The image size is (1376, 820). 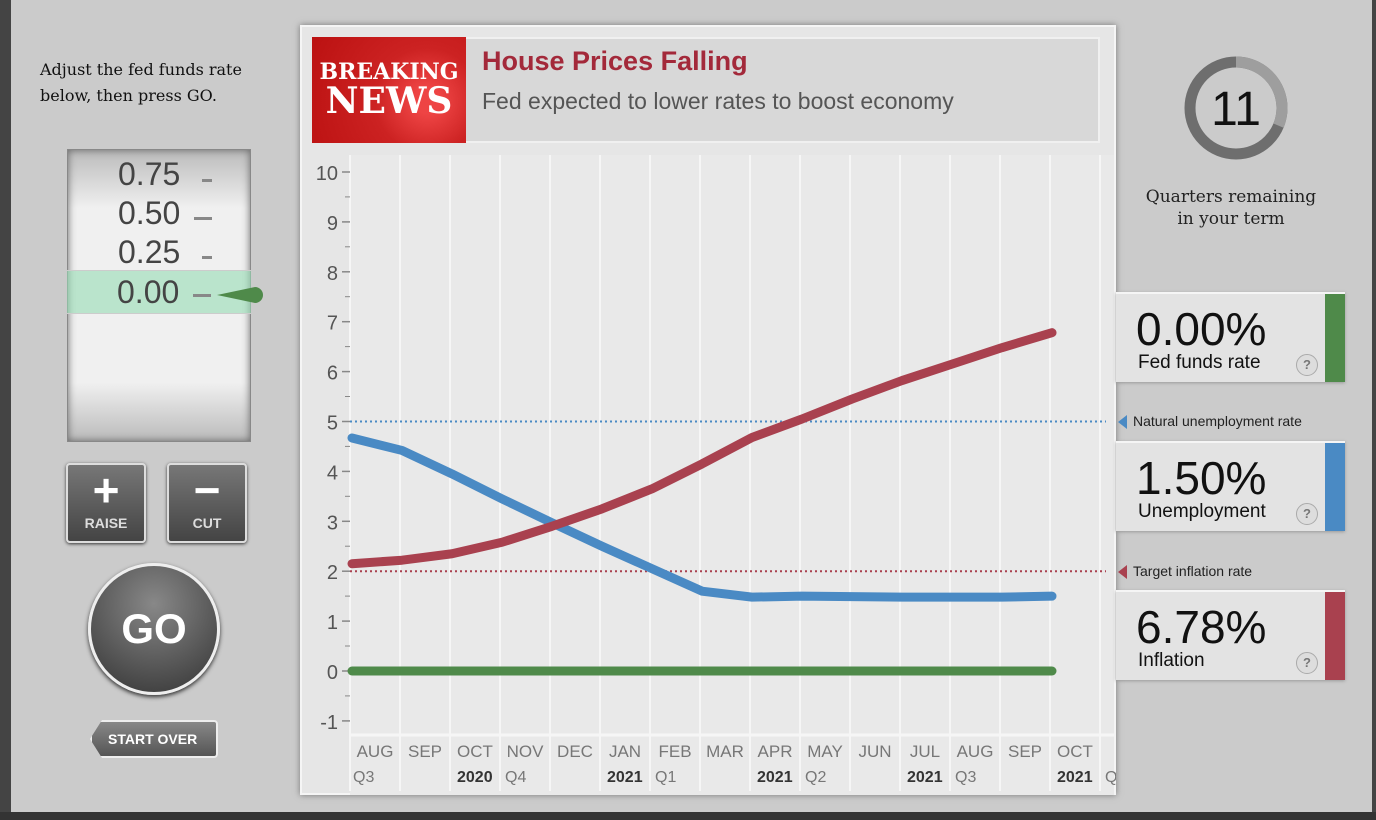 I want to click on stat-name: Fed funds rate, so click(x=1199, y=362).